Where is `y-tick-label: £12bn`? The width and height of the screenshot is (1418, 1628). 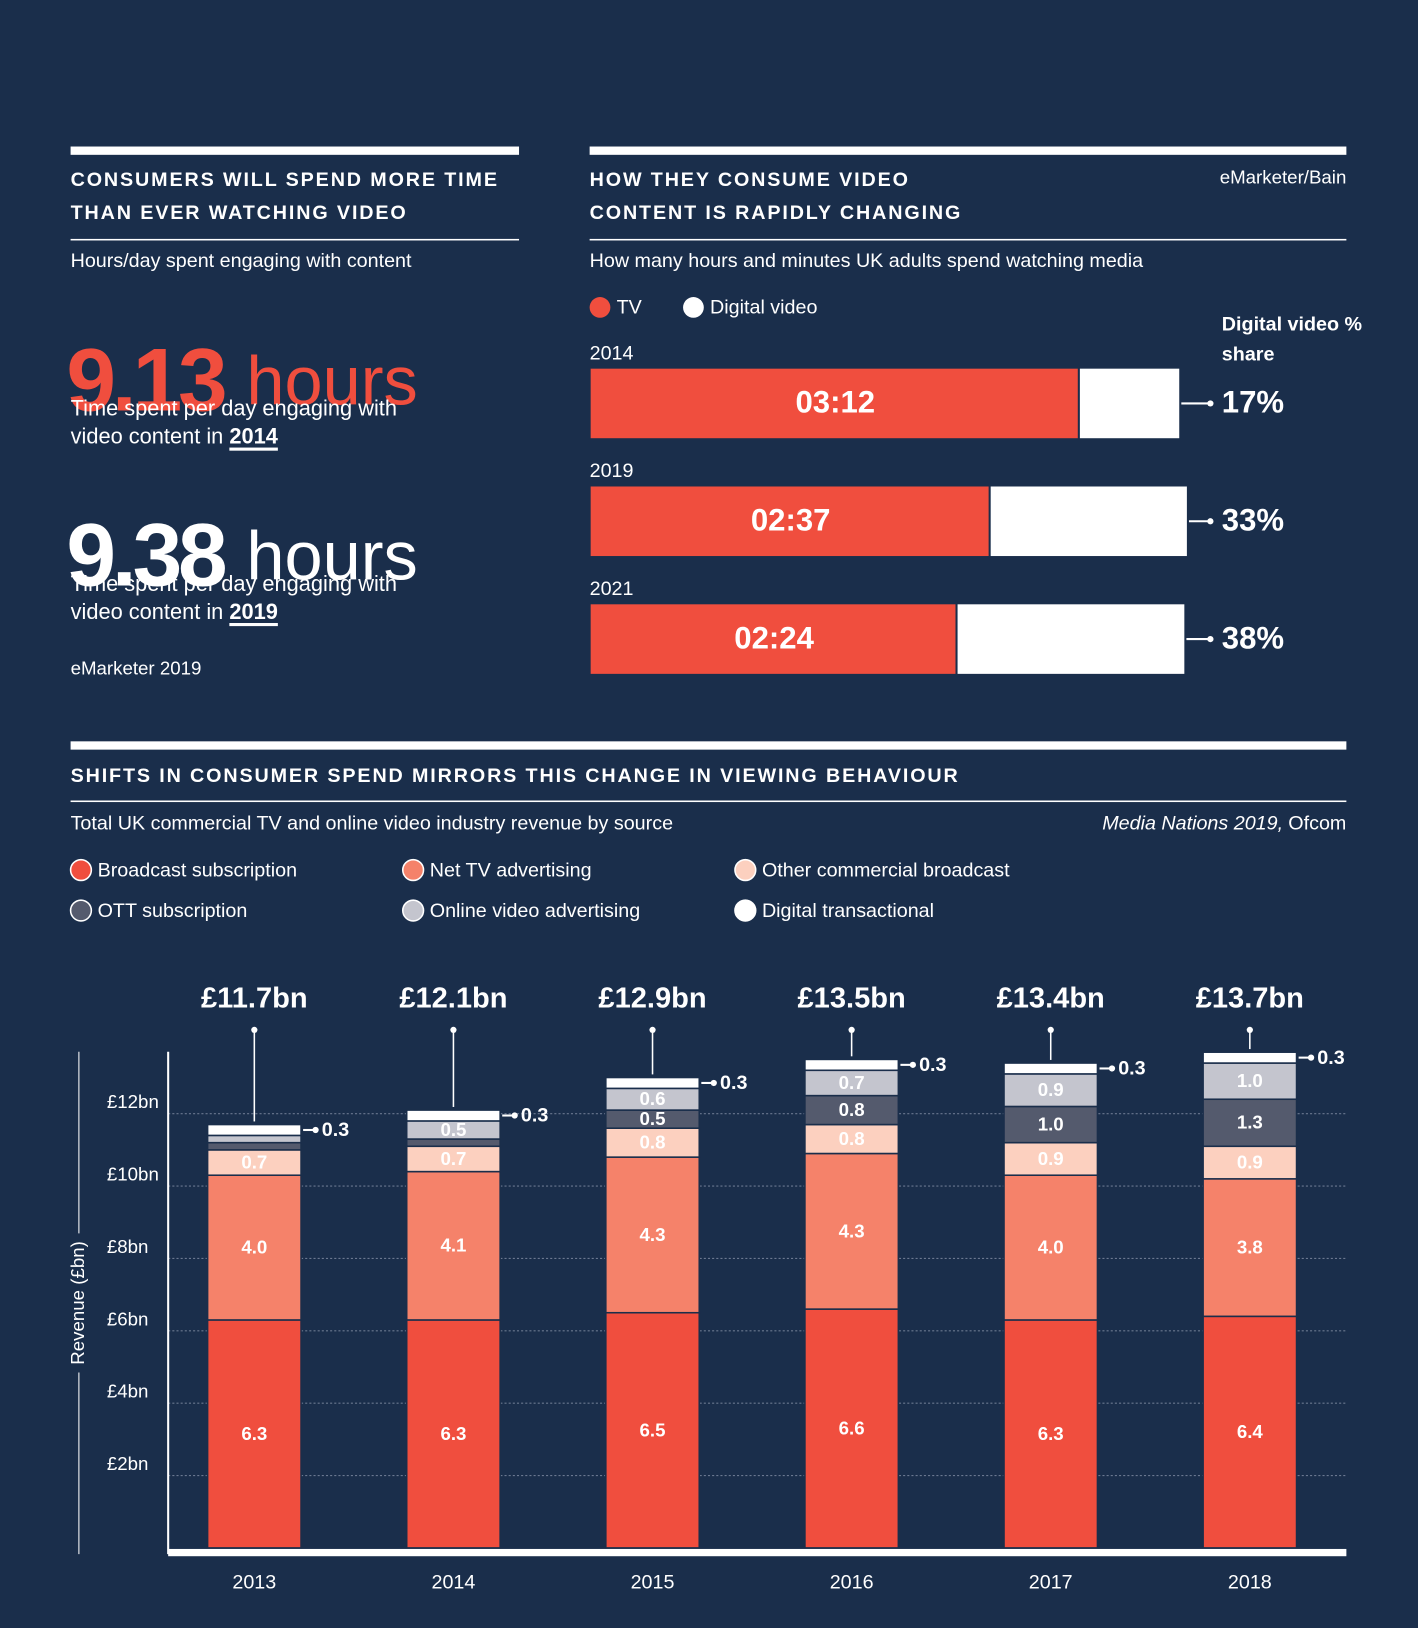
y-tick-label: £12bn is located at coordinates (133, 1101).